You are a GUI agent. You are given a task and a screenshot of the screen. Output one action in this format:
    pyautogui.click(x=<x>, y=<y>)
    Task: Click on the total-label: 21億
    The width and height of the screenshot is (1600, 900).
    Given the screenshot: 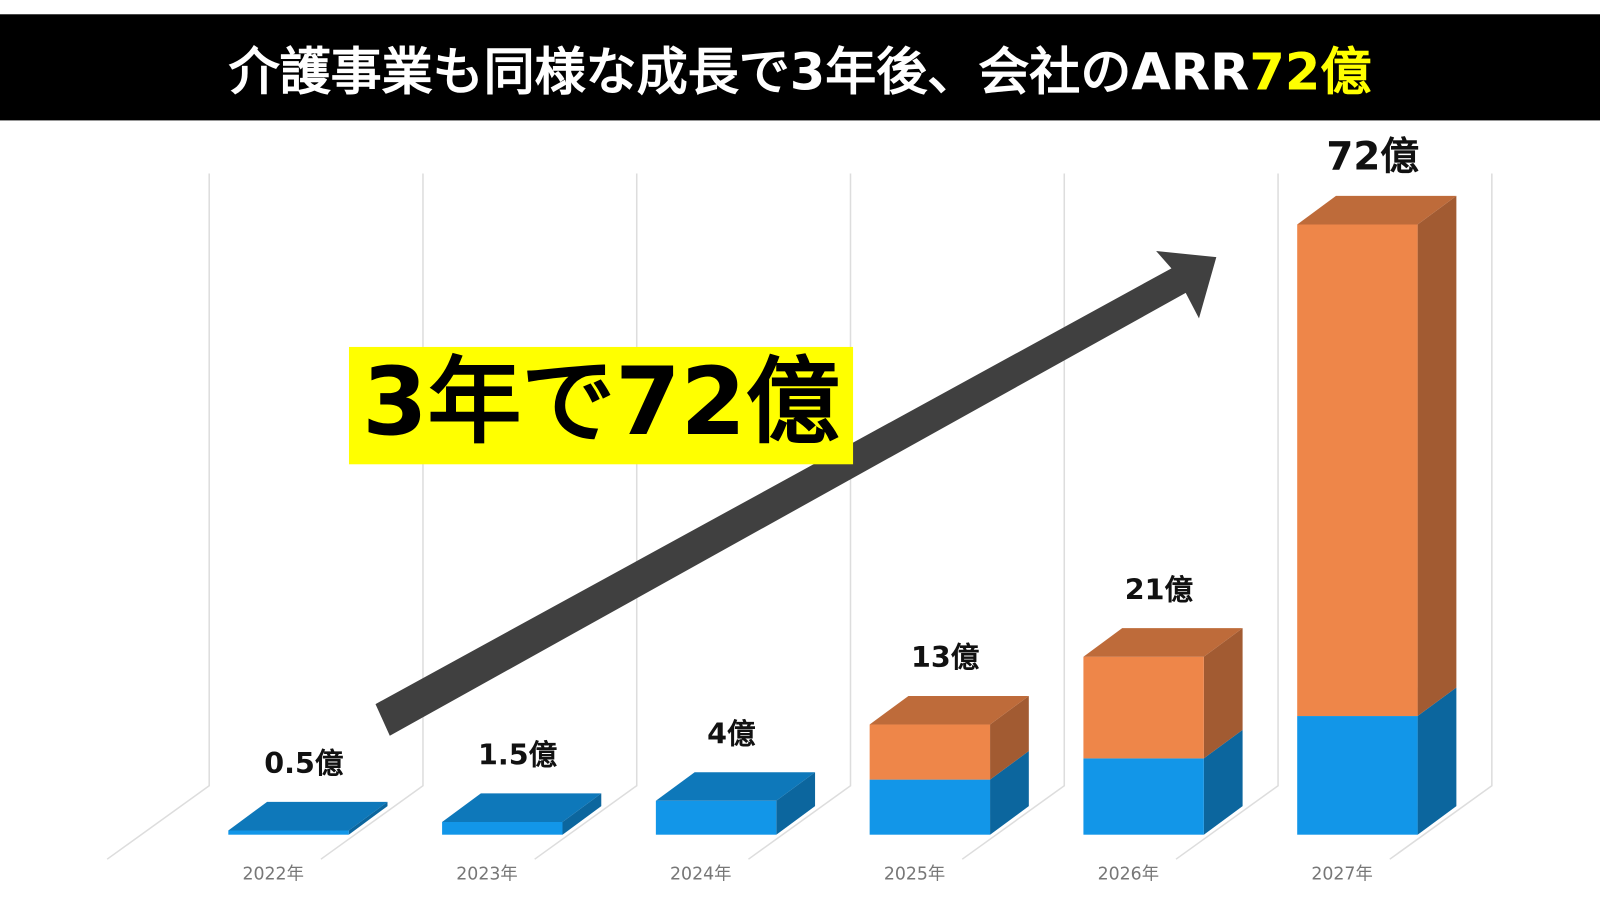 What is the action you would take?
    pyautogui.click(x=1159, y=589)
    